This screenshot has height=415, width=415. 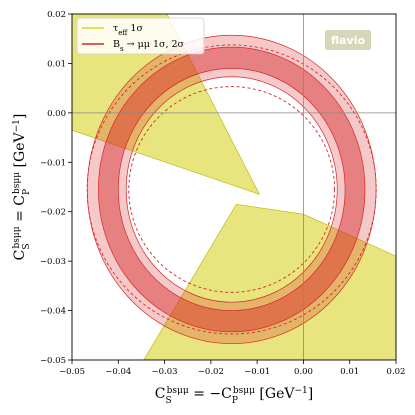 What do you see at coordinates (56, 188) in the screenshot?
I see `y-axis-ticks: −0.05 −0.04 −0.03 −0.02 −0.01 0.00 0.01 0.02` at bounding box center [56, 188].